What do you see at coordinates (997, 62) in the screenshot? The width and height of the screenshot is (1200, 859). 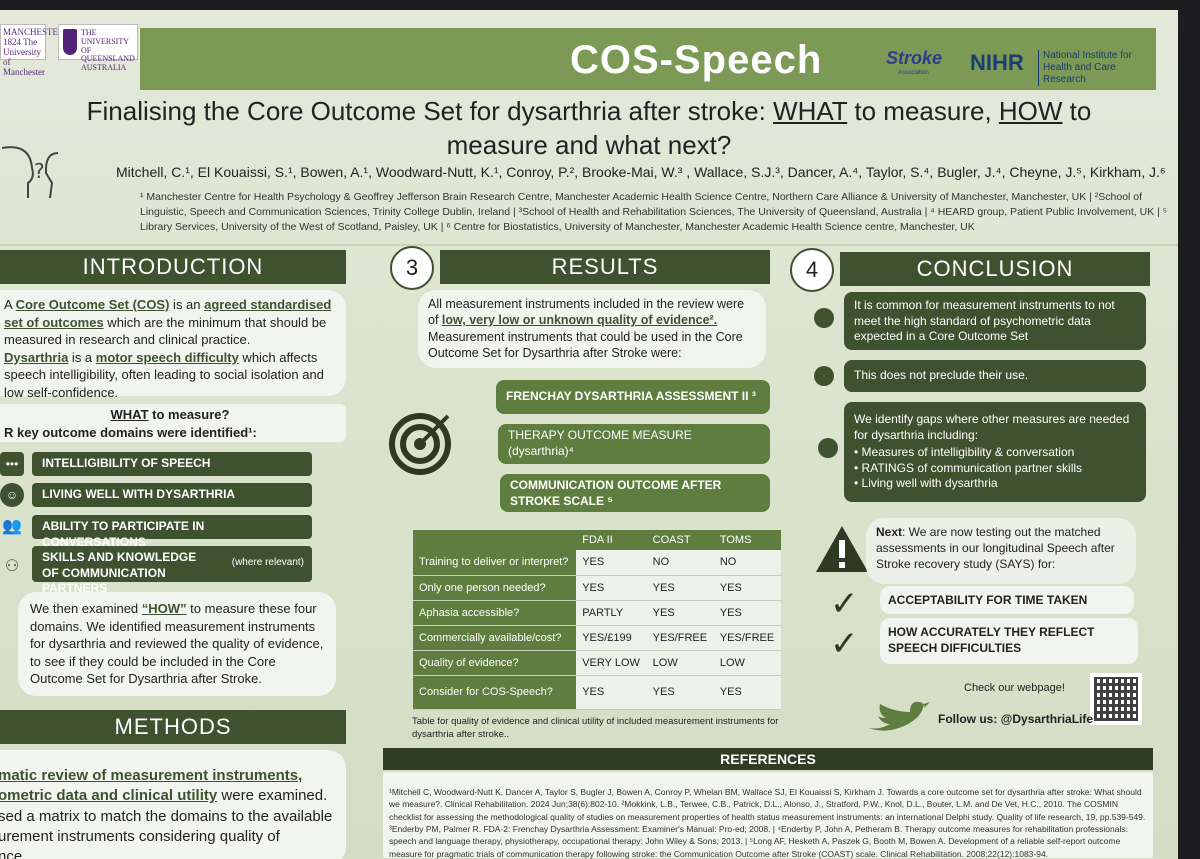 I see `nihr-logo: NIHR` at bounding box center [997, 62].